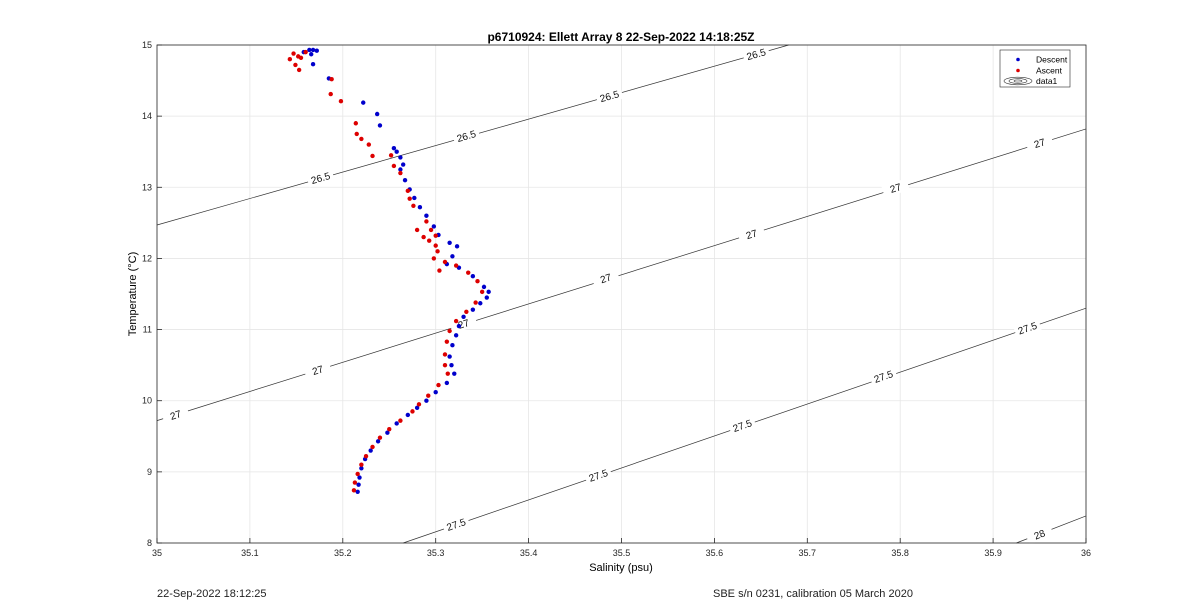 The height and width of the screenshot is (611, 1200). Describe the element at coordinates (133, 294) in the screenshot. I see `y-axis-label: Temperature (°C)` at that location.